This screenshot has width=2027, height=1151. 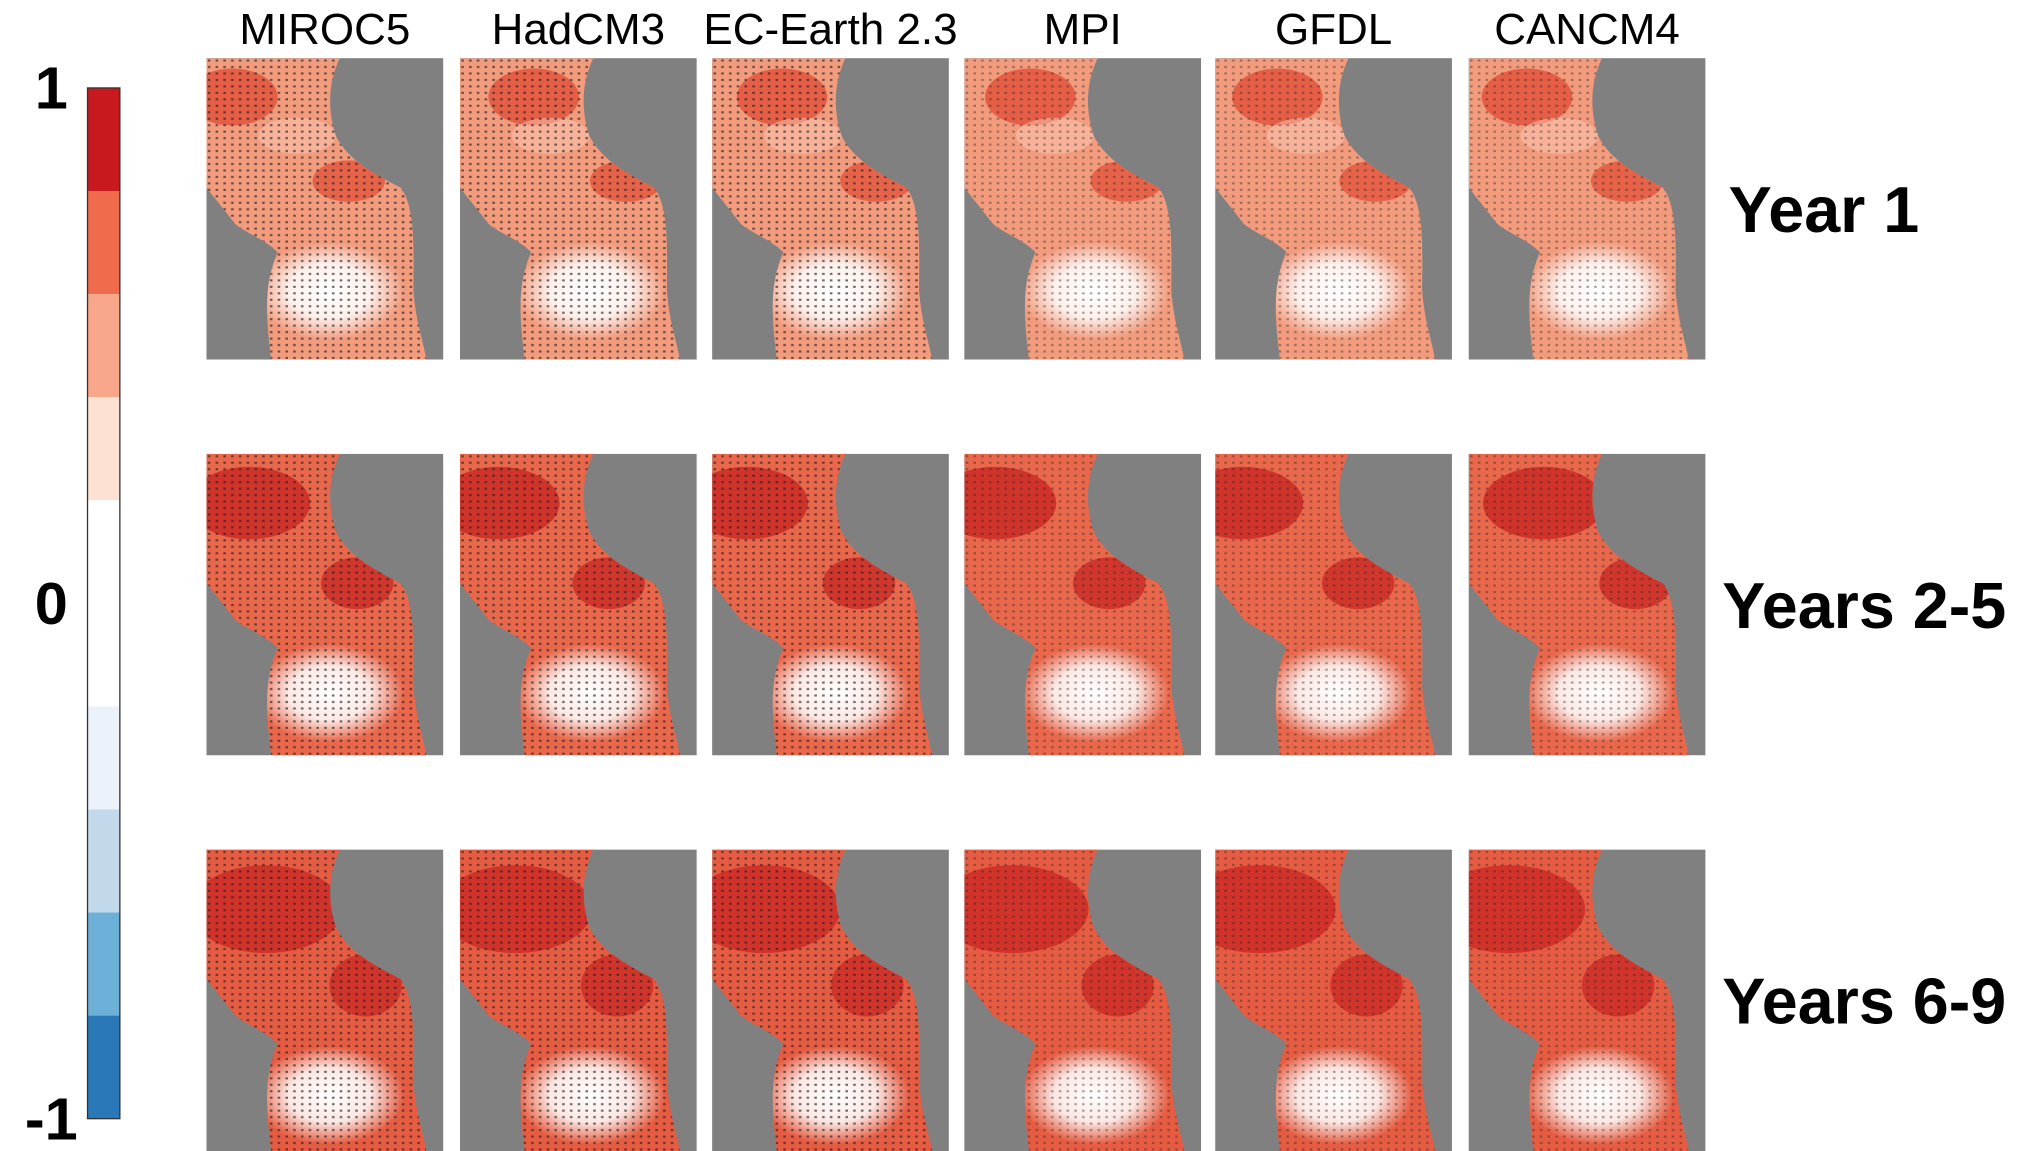 I want to click on sea-field, so click(x=1325, y=209).